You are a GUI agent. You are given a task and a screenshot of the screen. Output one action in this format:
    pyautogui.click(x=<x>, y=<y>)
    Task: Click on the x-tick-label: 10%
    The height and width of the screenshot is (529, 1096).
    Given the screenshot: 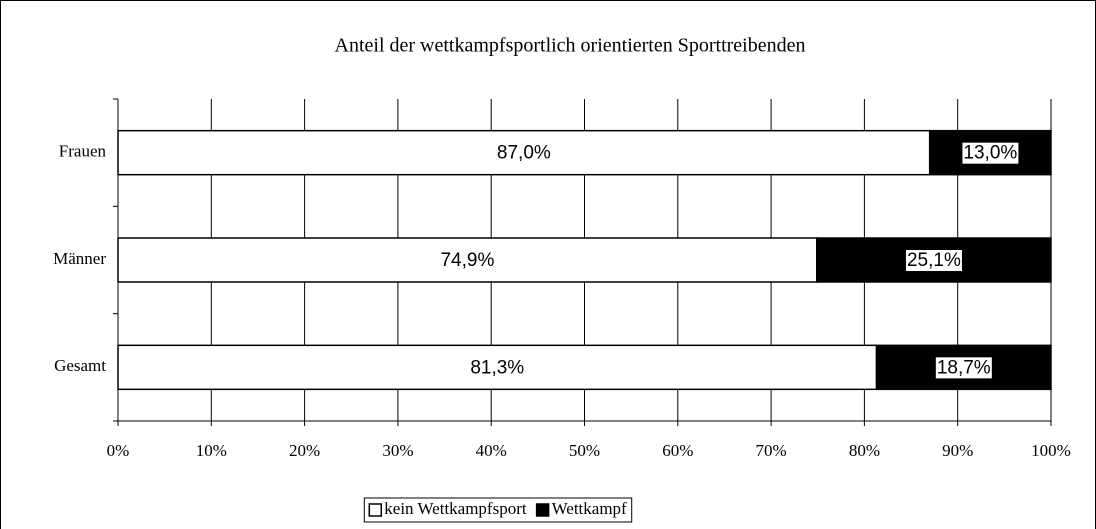 What is the action you would take?
    pyautogui.click(x=211, y=450)
    